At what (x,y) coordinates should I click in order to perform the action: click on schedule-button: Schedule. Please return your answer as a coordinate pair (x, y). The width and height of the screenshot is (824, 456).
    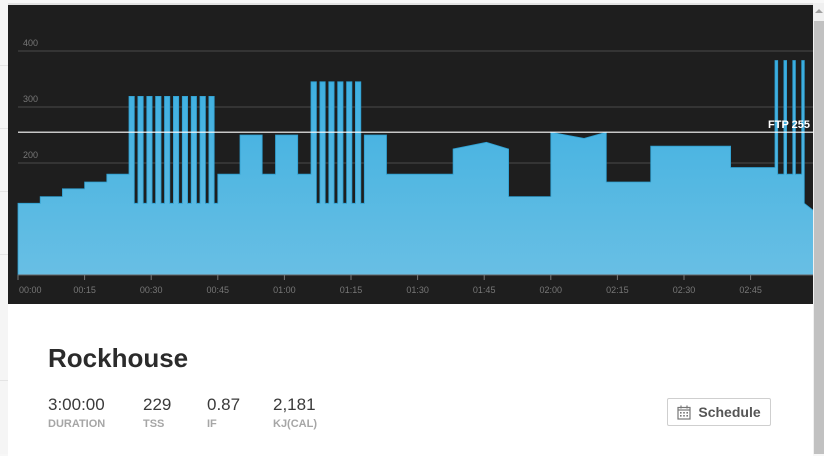
    Looking at the image, I should click on (719, 412).